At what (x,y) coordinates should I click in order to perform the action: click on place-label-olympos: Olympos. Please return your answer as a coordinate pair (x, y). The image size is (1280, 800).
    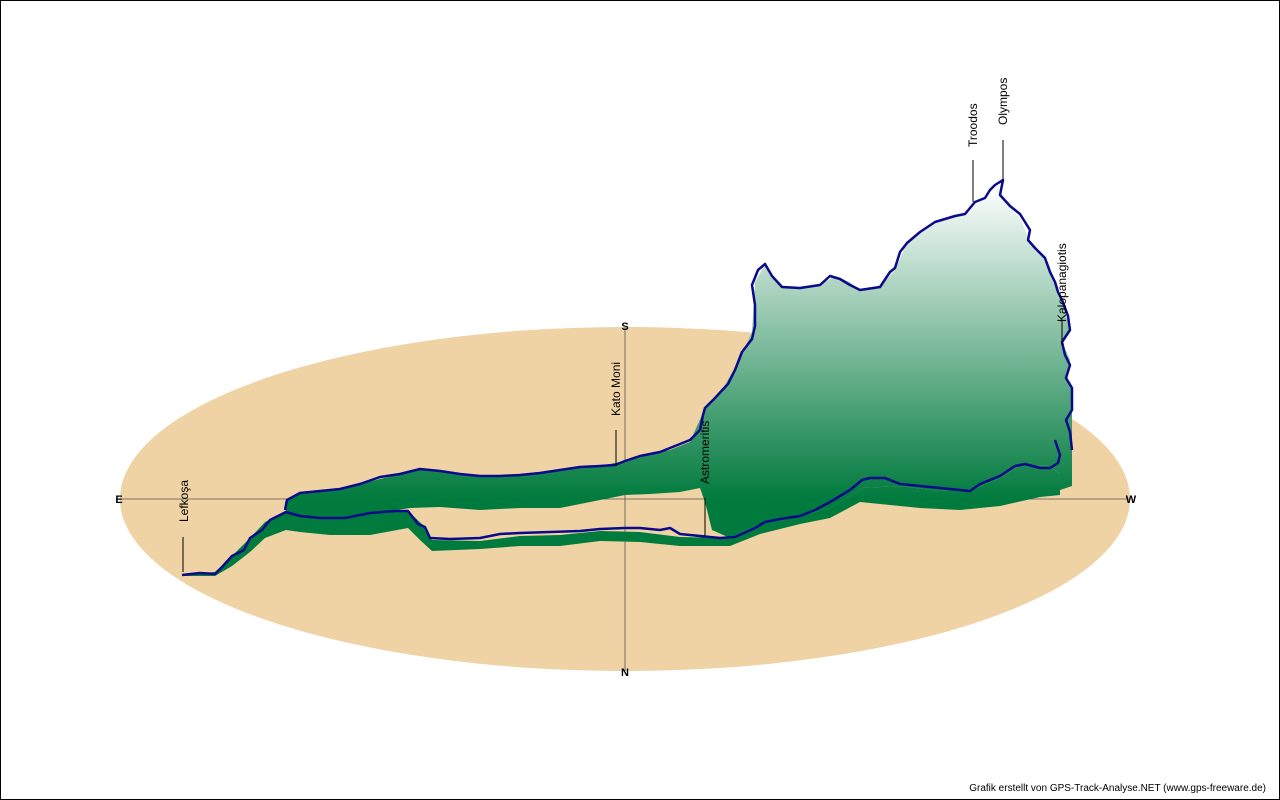
    Looking at the image, I should click on (1003, 101).